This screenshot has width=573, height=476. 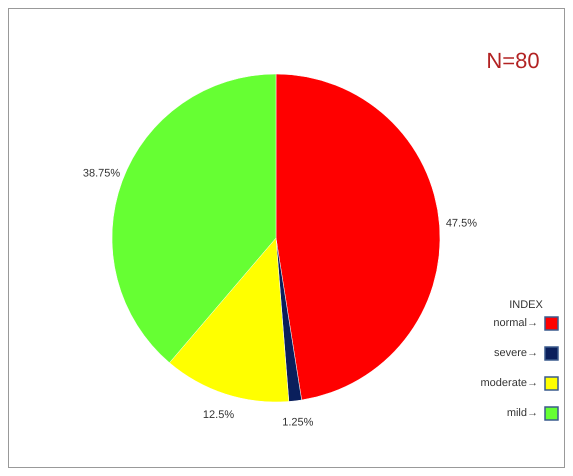 I want to click on legend-title: INDEX, so click(x=526, y=305).